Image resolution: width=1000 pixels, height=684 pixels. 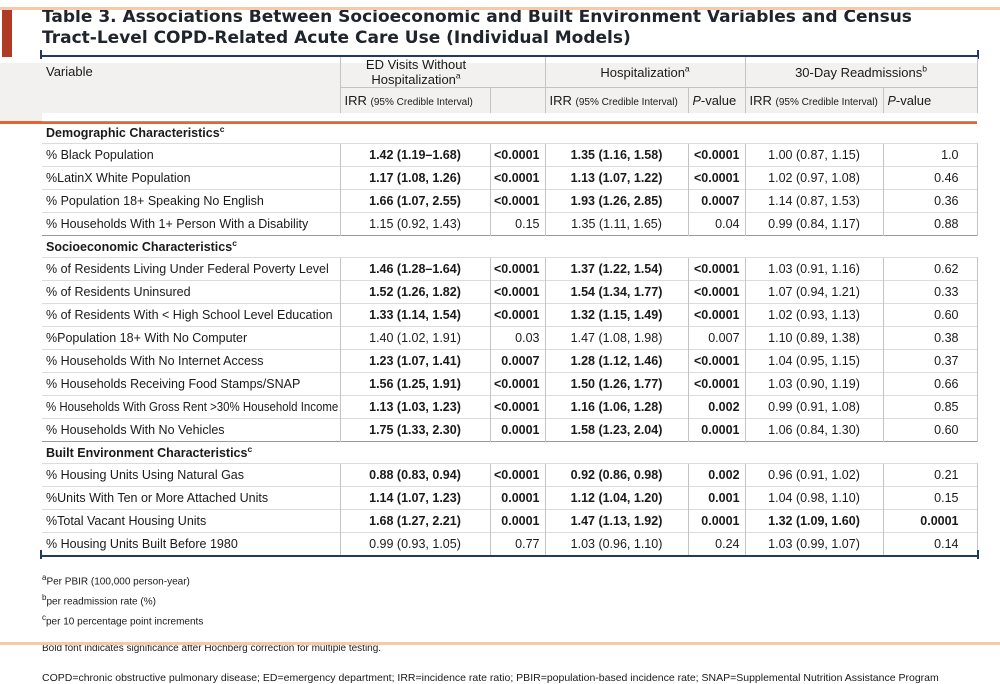 I want to click on irr-cell: 1.03 (0.96, 1.10), so click(x=616, y=543).